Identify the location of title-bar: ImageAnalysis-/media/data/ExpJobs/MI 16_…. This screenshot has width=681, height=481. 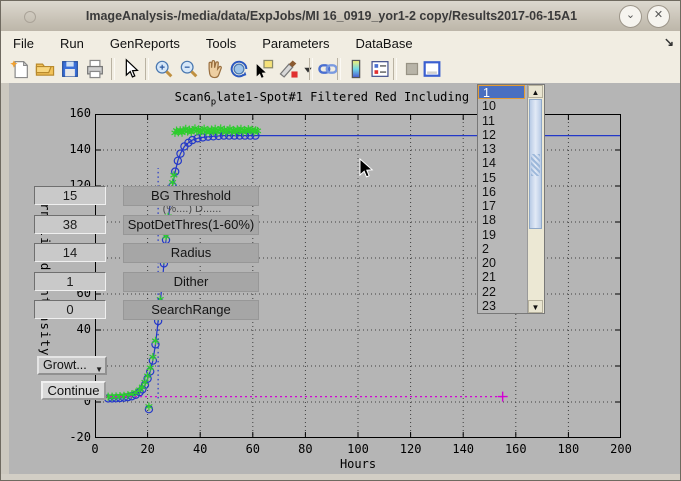
(340, 16).